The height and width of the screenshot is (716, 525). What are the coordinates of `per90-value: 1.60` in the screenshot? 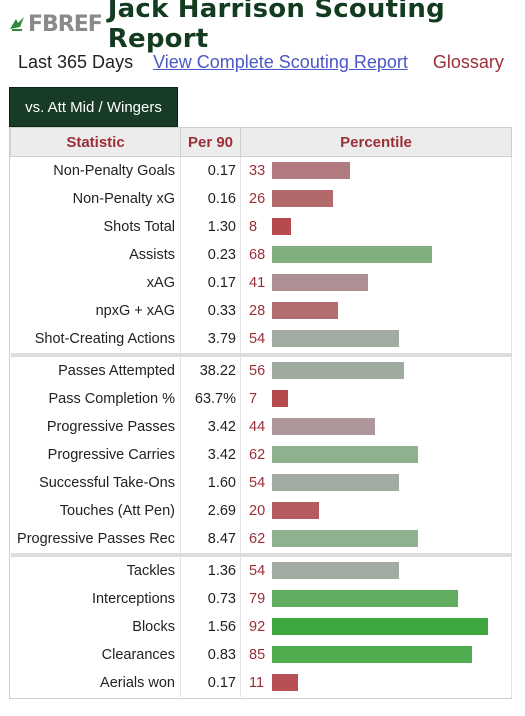 It's located at (210, 483).